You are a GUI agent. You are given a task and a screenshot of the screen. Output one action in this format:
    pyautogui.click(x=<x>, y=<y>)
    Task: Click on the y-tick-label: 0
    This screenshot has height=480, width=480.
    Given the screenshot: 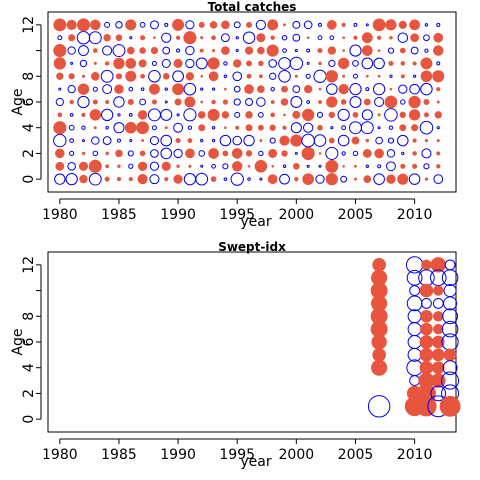 What is the action you would take?
    pyautogui.click(x=29, y=179)
    